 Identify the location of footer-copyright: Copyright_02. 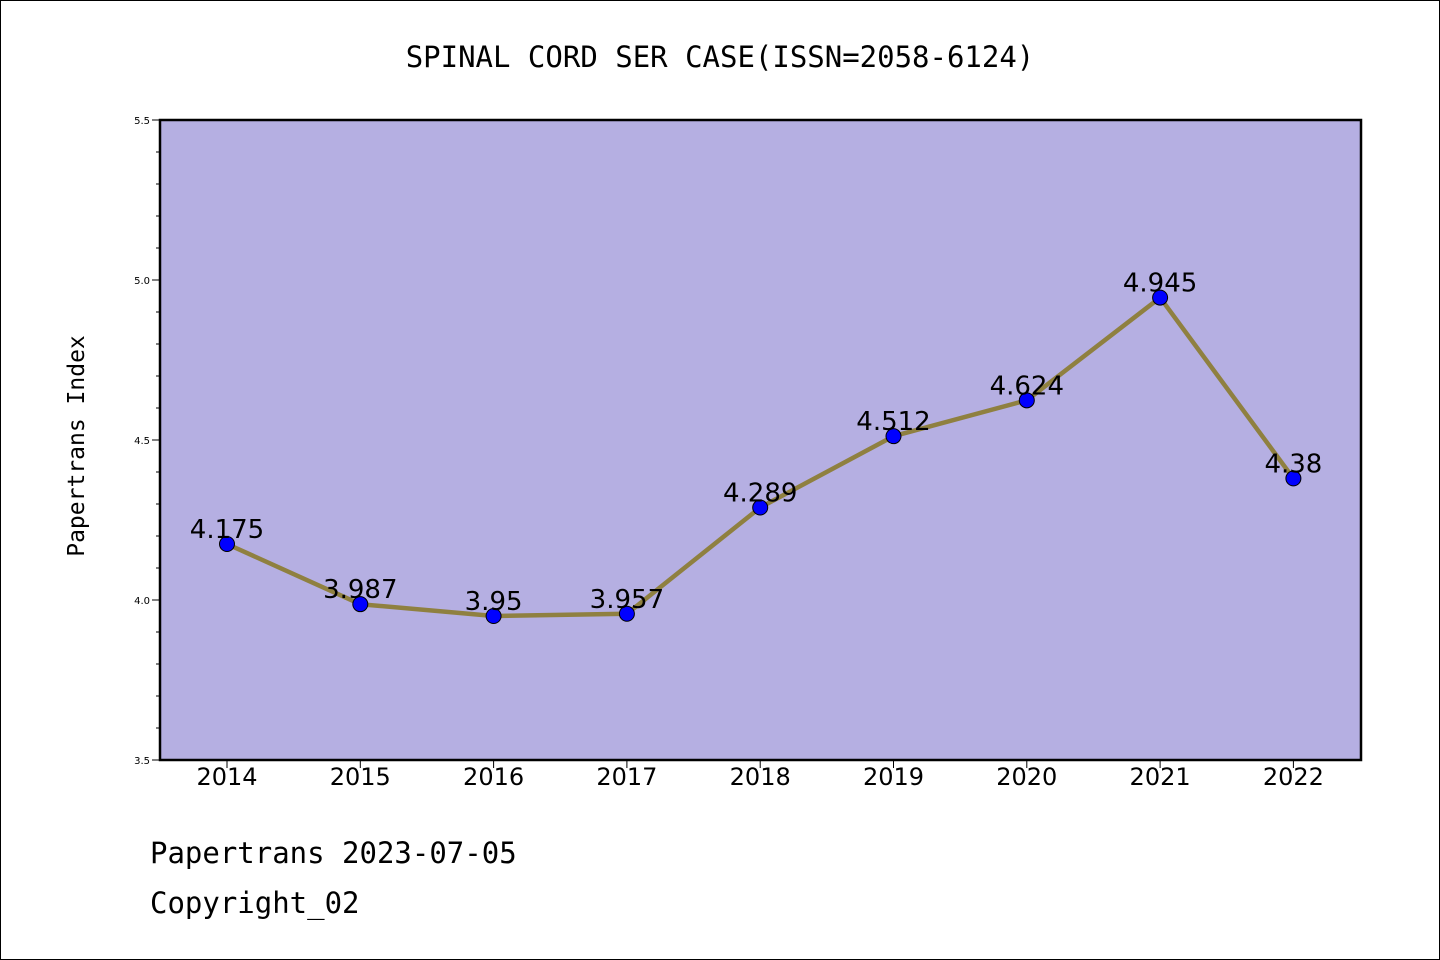
(255, 903).